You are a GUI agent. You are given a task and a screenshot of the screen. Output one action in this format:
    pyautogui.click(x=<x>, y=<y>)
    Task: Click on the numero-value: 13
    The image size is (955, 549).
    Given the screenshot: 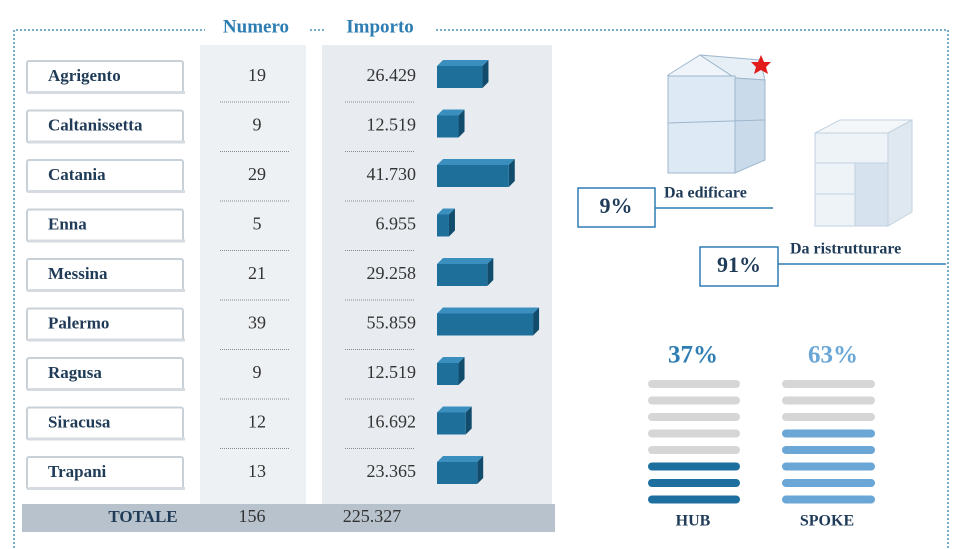 What is the action you would take?
    pyautogui.click(x=257, y=471)
    